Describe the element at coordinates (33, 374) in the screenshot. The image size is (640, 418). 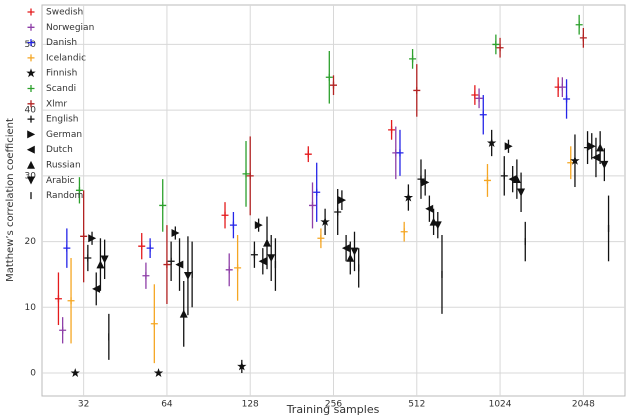
I see `y-tick-label: 0` at that location.